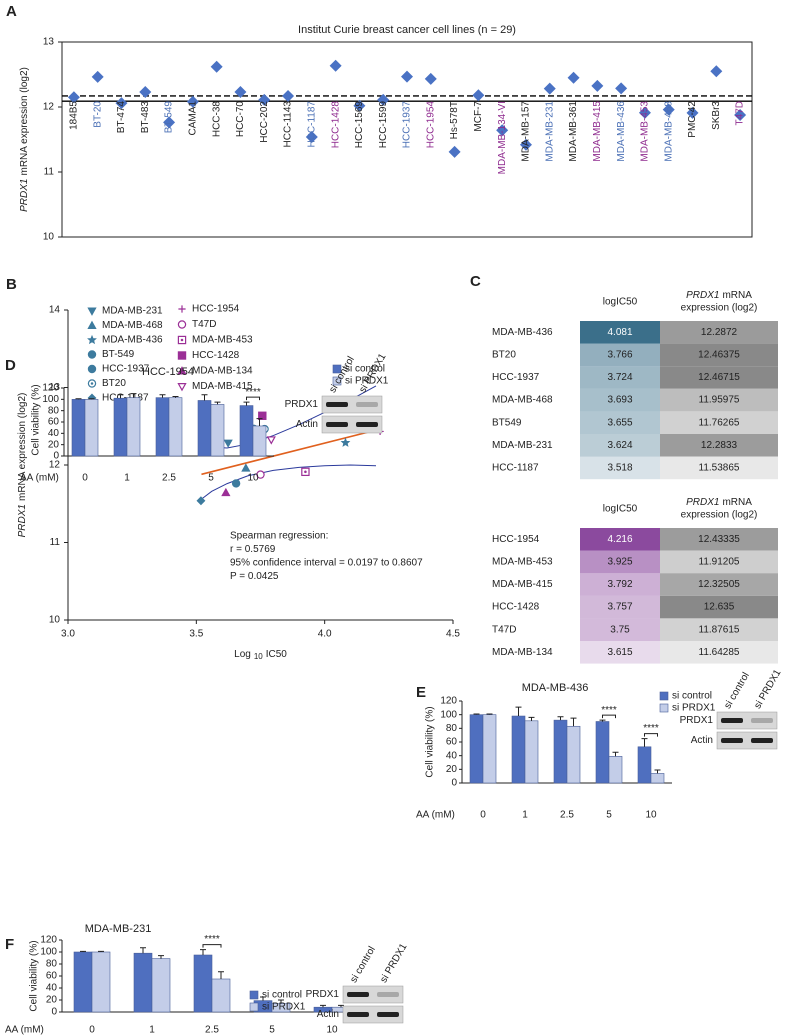 The image size is (789, 1036). I want to click on table-cell: 11.64285, so click(719, 652).